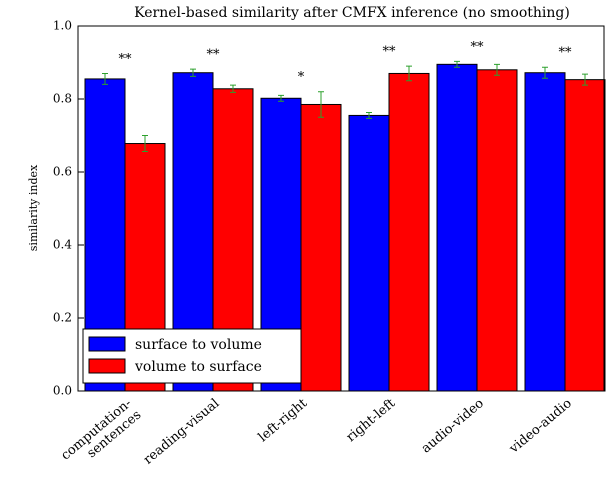  Describe the element at coordinates (62, 245) in the screenshot. I see `y-tick-label: 0.4` at that location.